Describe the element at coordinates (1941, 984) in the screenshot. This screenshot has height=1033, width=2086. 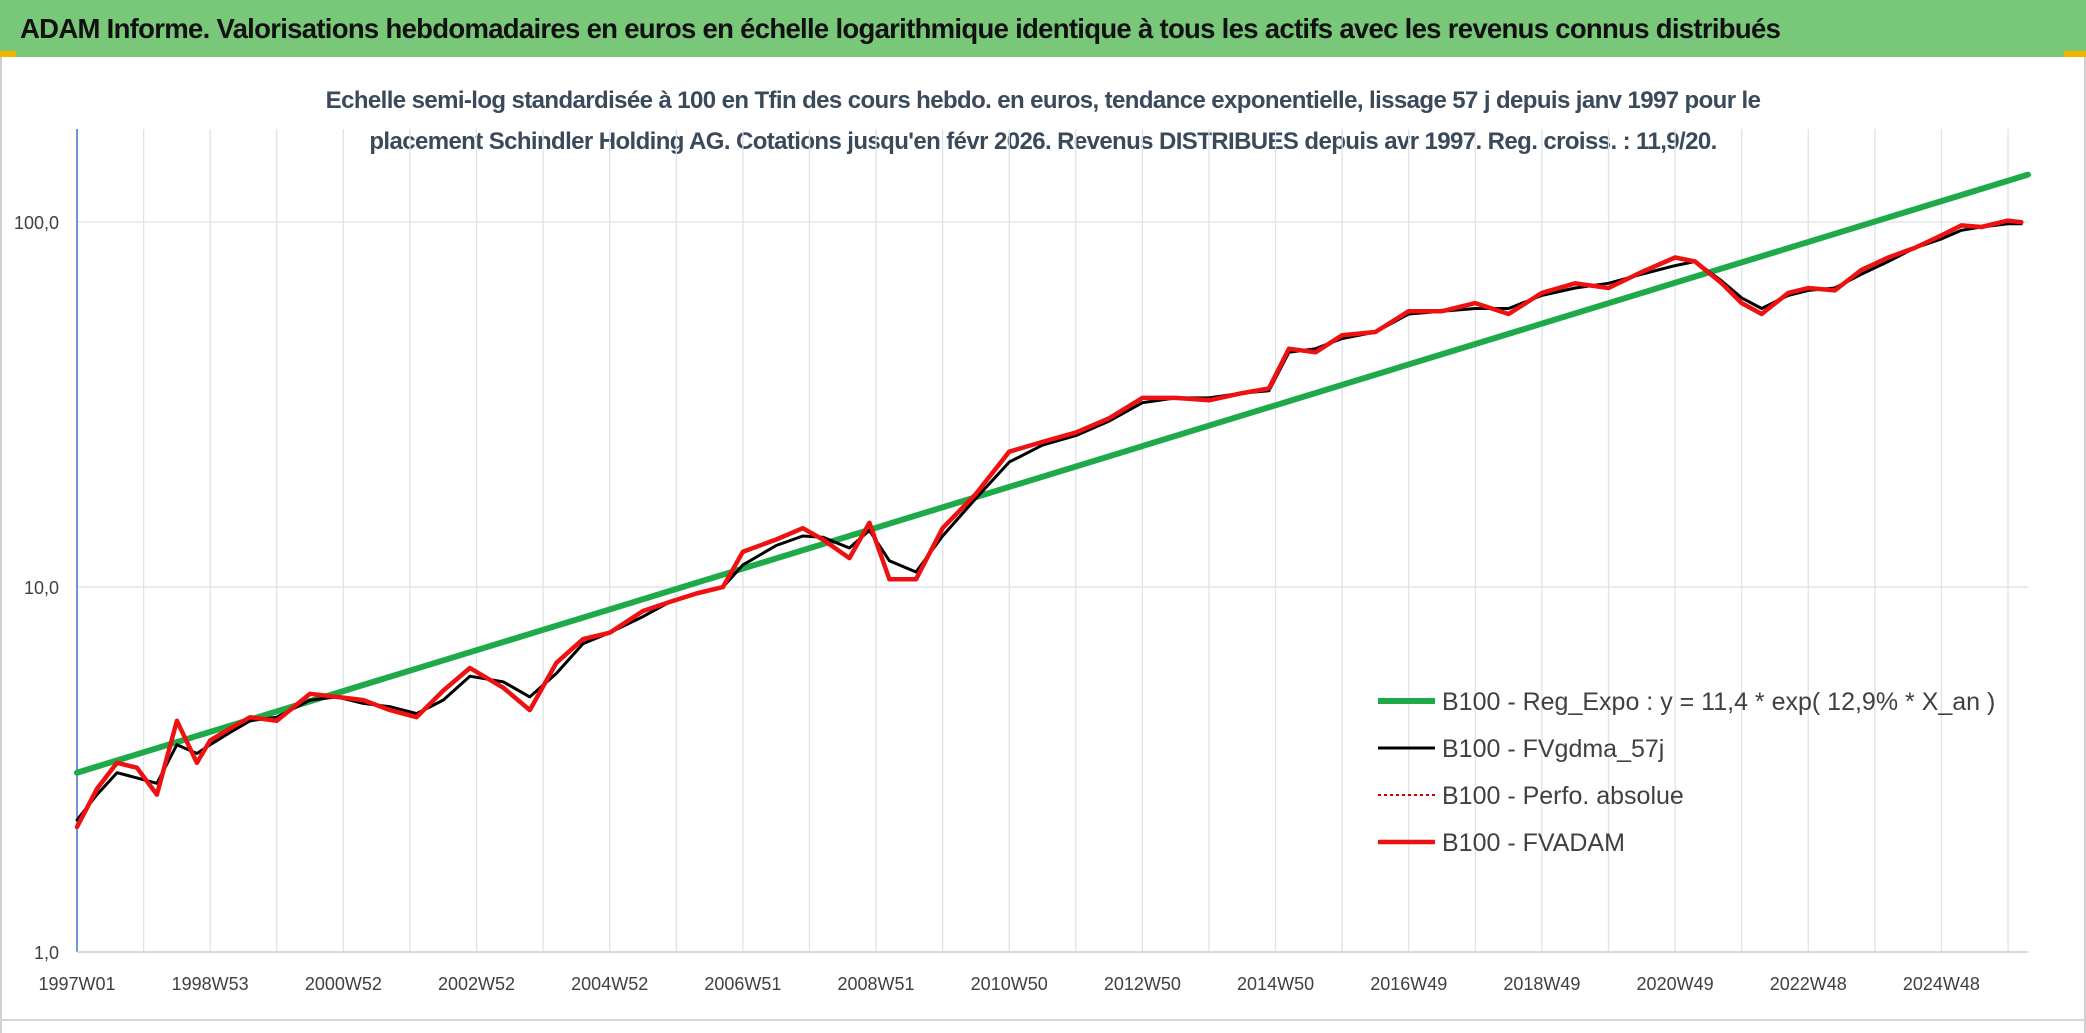
I see `x-tick-label: 2024W48` at that location.